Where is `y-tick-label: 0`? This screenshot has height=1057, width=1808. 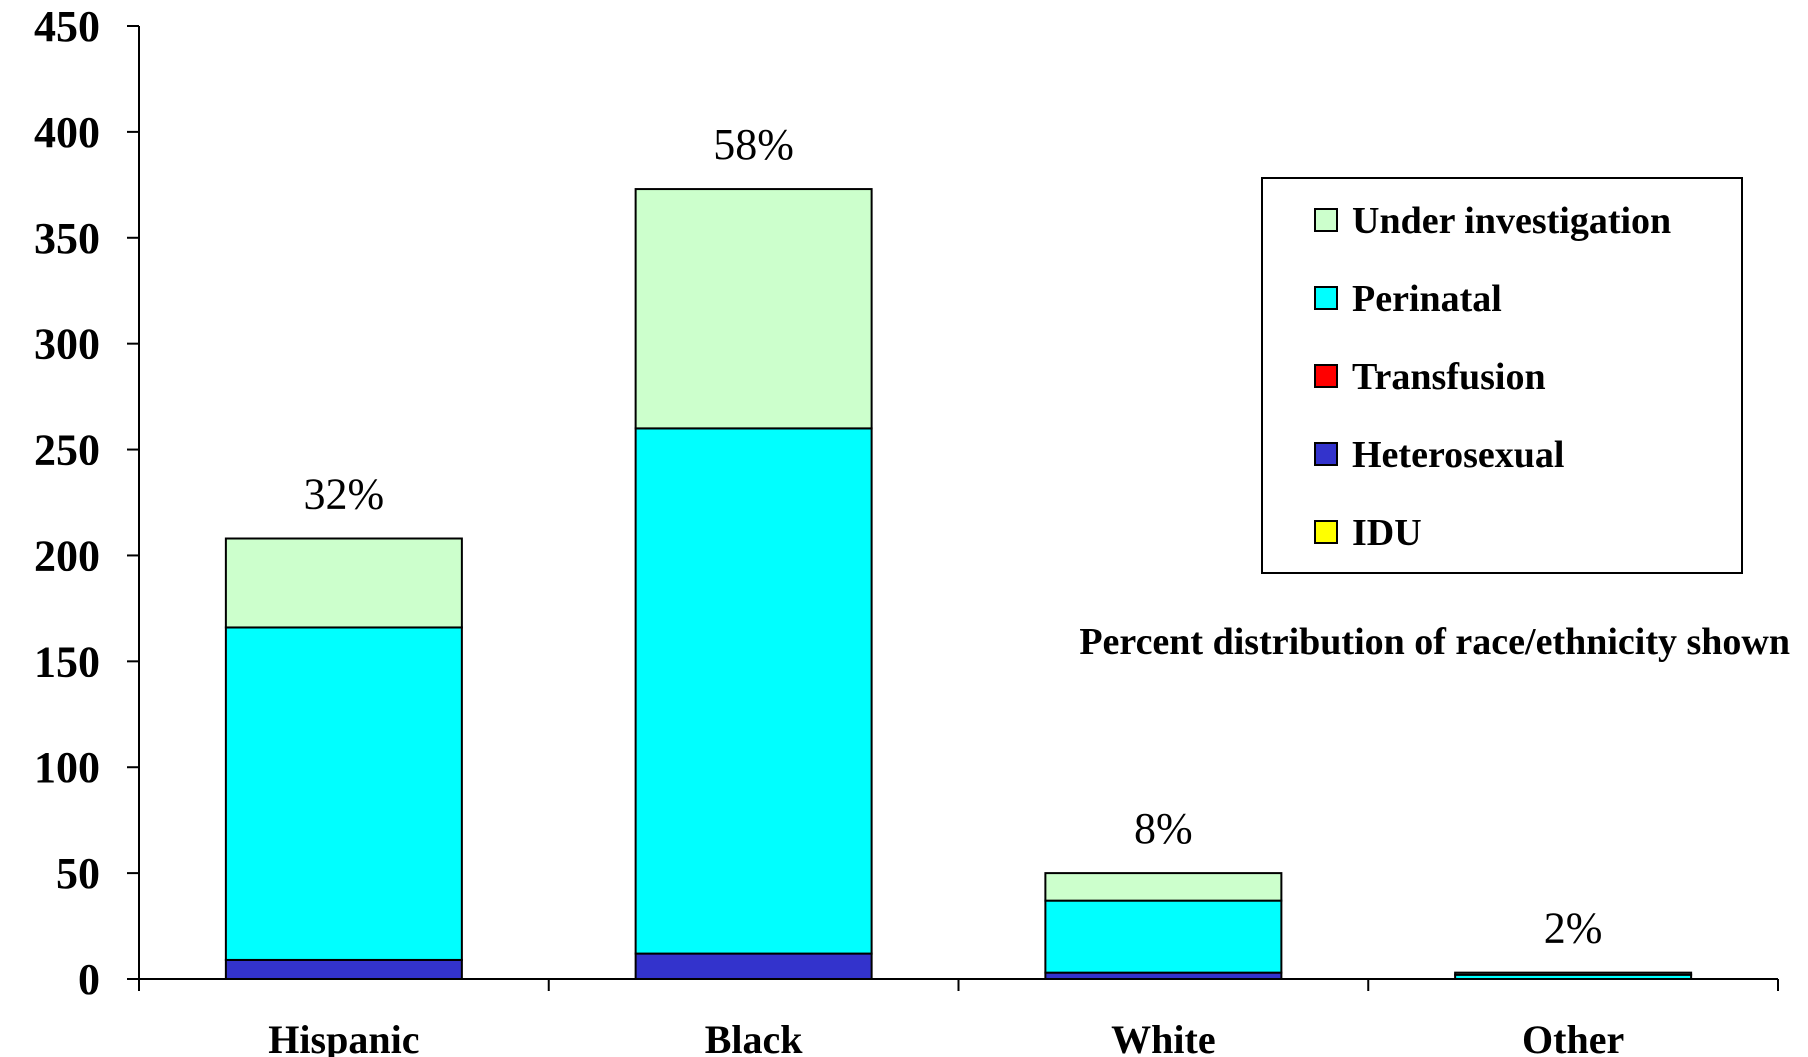
y-tick-label: 0 is located at coordinates (89, 979).